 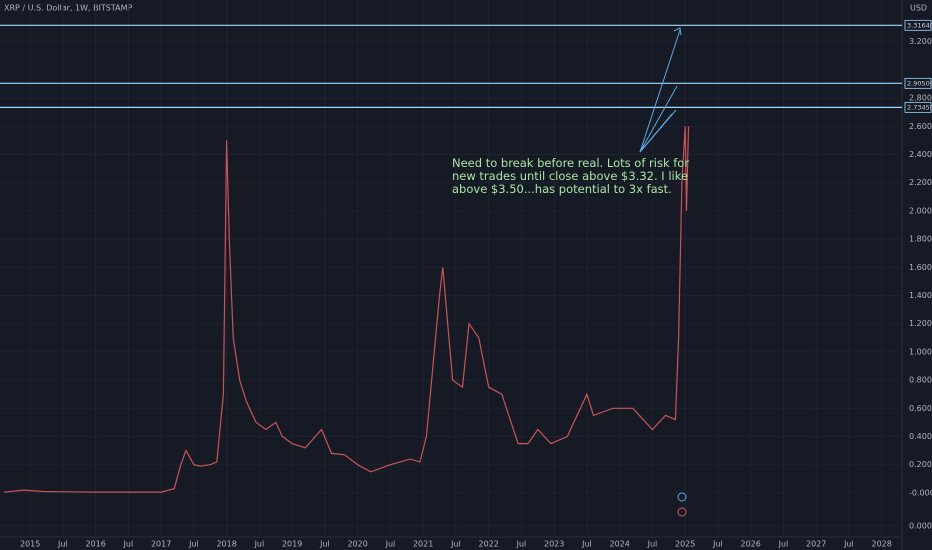 I want to click on y-tick-label: 2.40000, so click(x=920, y=154).